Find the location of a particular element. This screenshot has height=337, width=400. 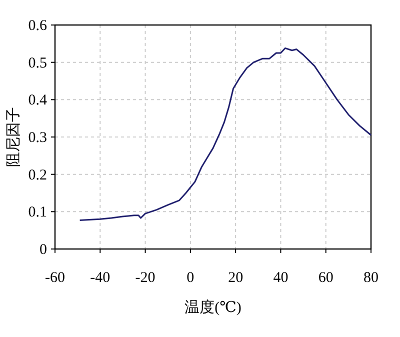

x-tick-label: -20 is located at coordinates (145, 278).